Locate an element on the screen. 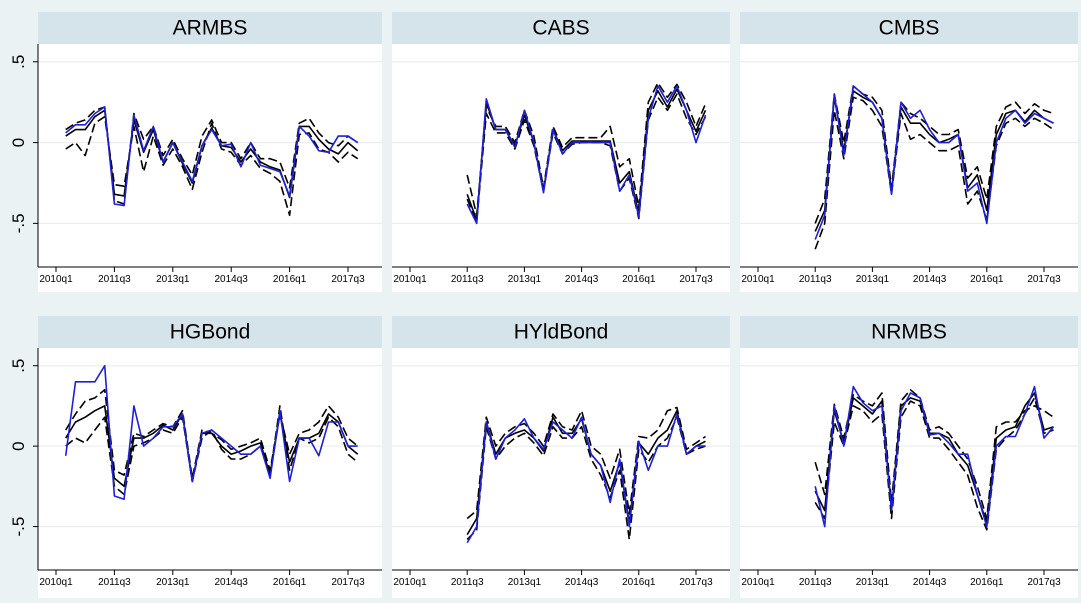 The height and width of the screenshot is (603, 1081). panel-title: NRMBS is located at coordinates (909, 332).